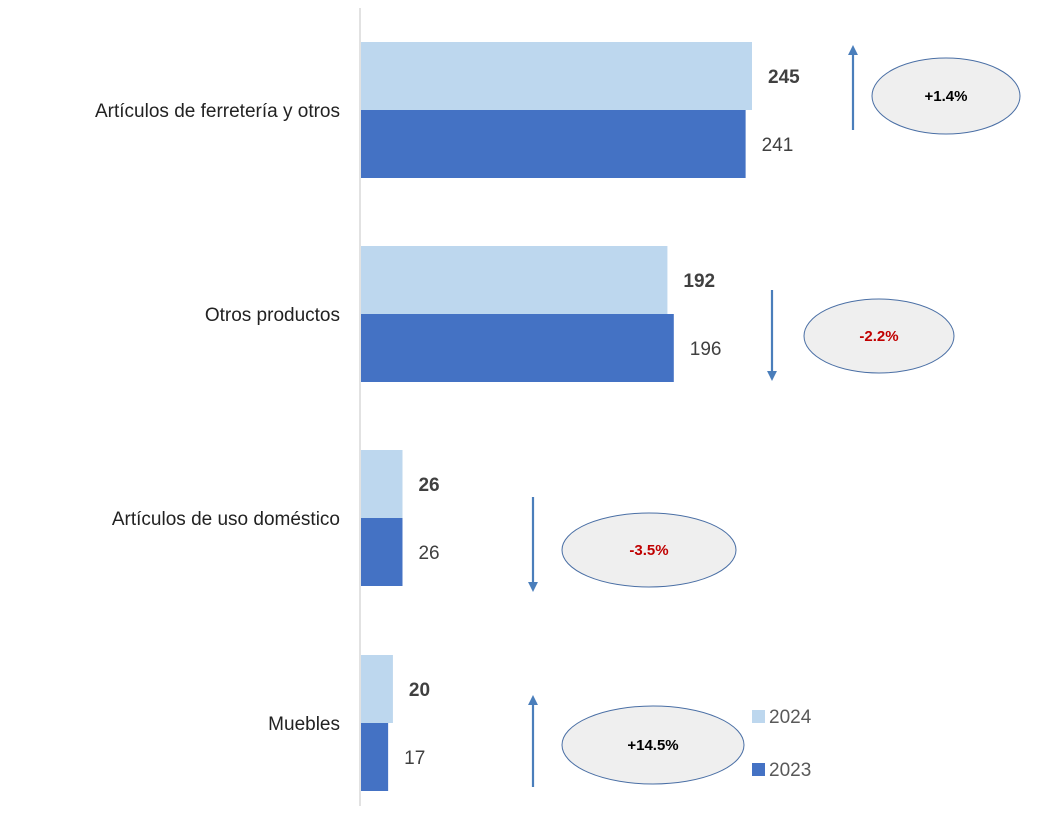  I want to click on change-percent-label: +1.4%, so click(946, 96).